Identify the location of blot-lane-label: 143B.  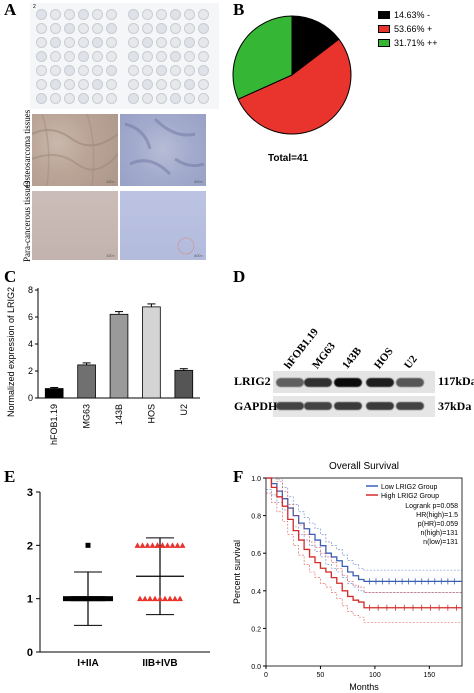
(352, 358).